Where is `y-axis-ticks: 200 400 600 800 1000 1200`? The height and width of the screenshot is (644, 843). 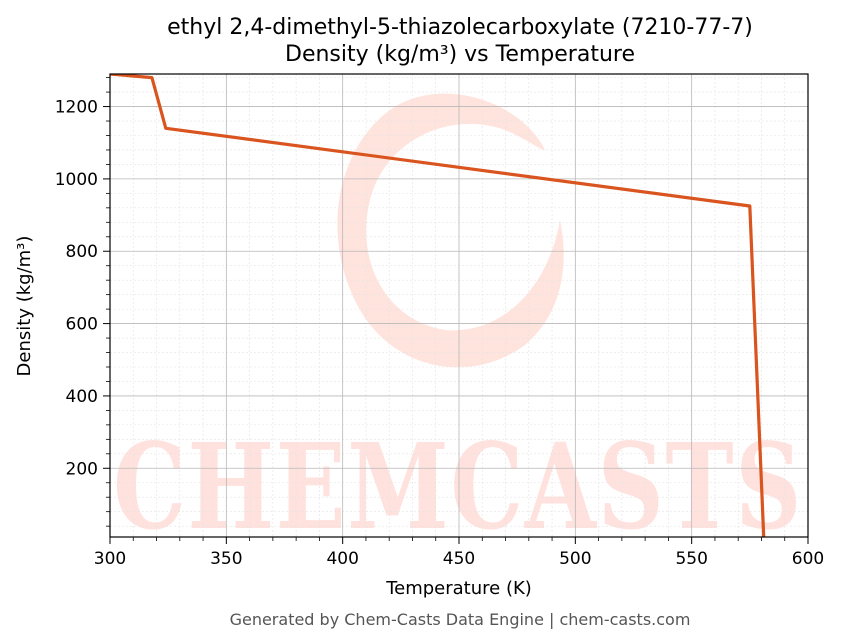 y-axis-ticks: 200 400 600 800 1000 1200 is located at coordinates (82, 302).